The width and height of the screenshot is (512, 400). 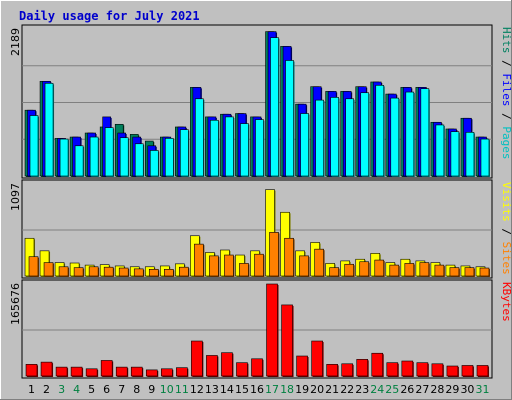 What do you see at coordinates (287, 389) in the screenshot?
I see `x-tick-label: 18` at bounding box center [287, 389].